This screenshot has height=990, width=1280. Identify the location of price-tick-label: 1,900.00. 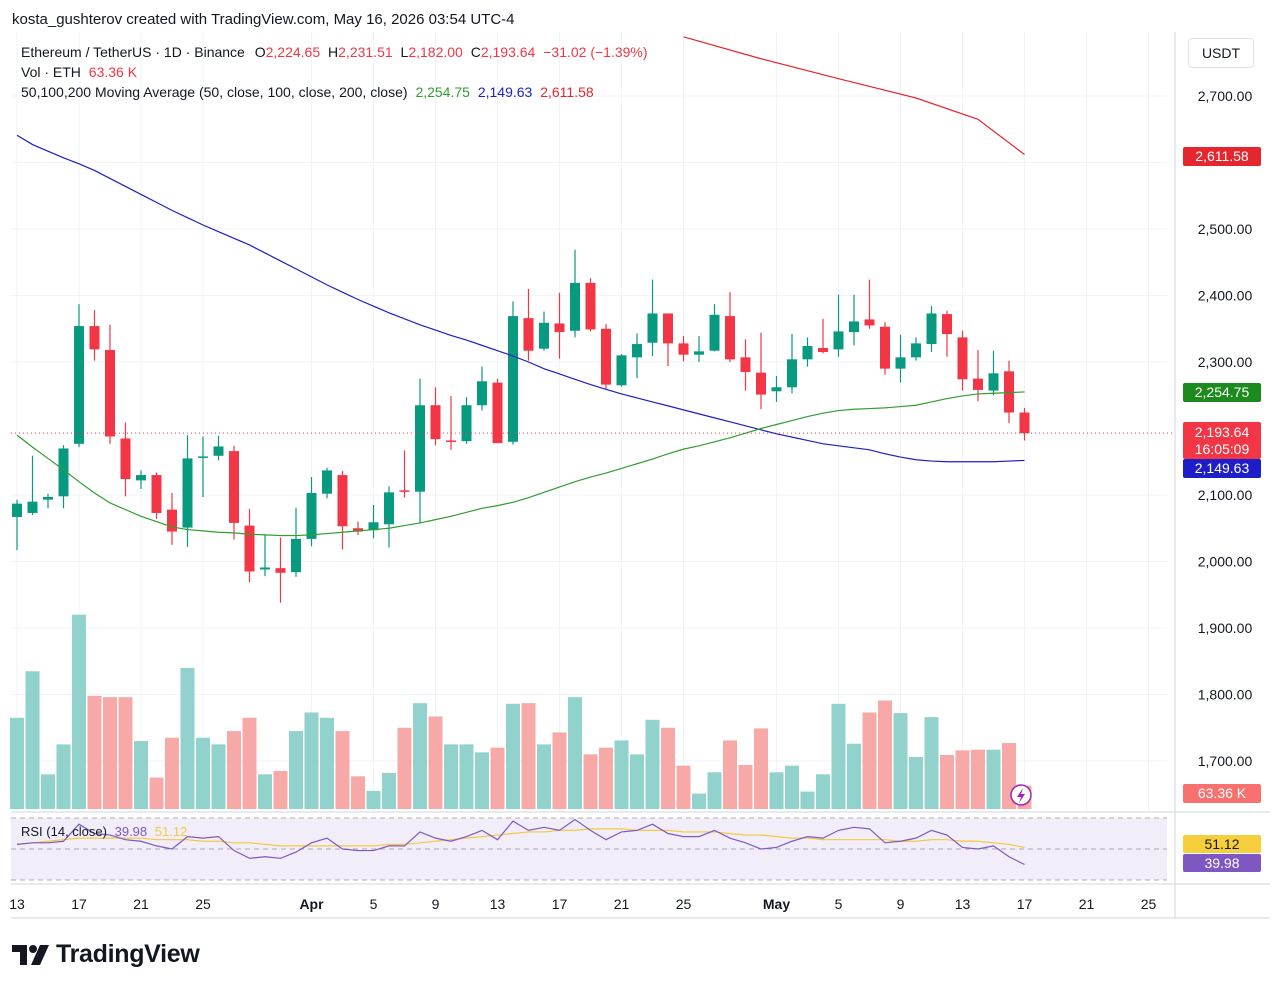
(1225, 628).